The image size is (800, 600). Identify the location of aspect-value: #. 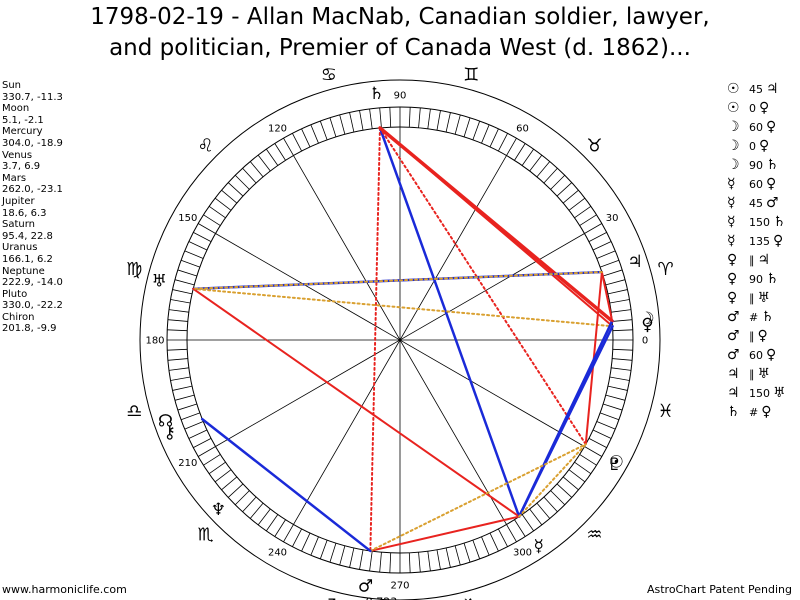
(754, 412).